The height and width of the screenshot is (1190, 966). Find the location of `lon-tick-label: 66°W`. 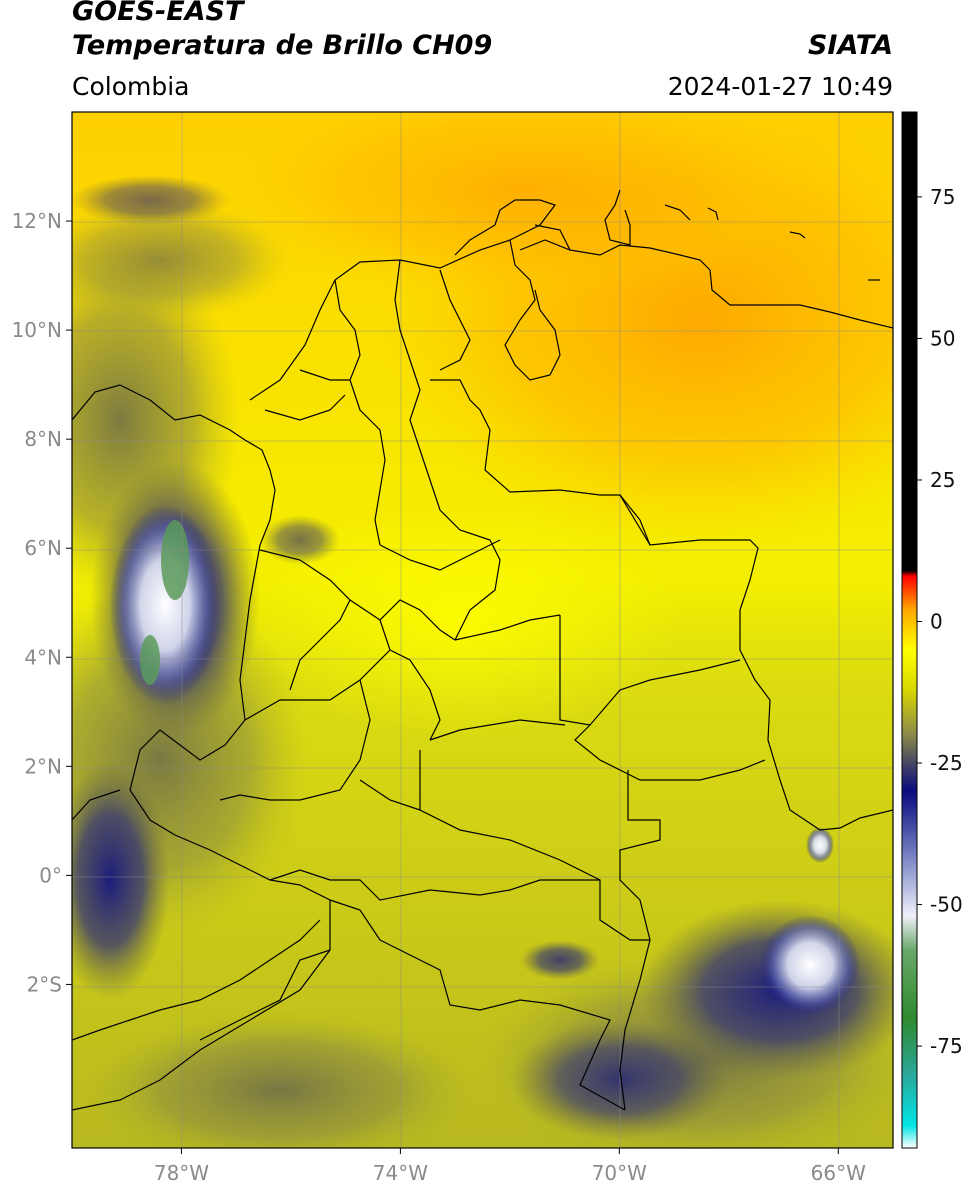

lon-tick-label: 66°W is located at coordinates (838, 1173).